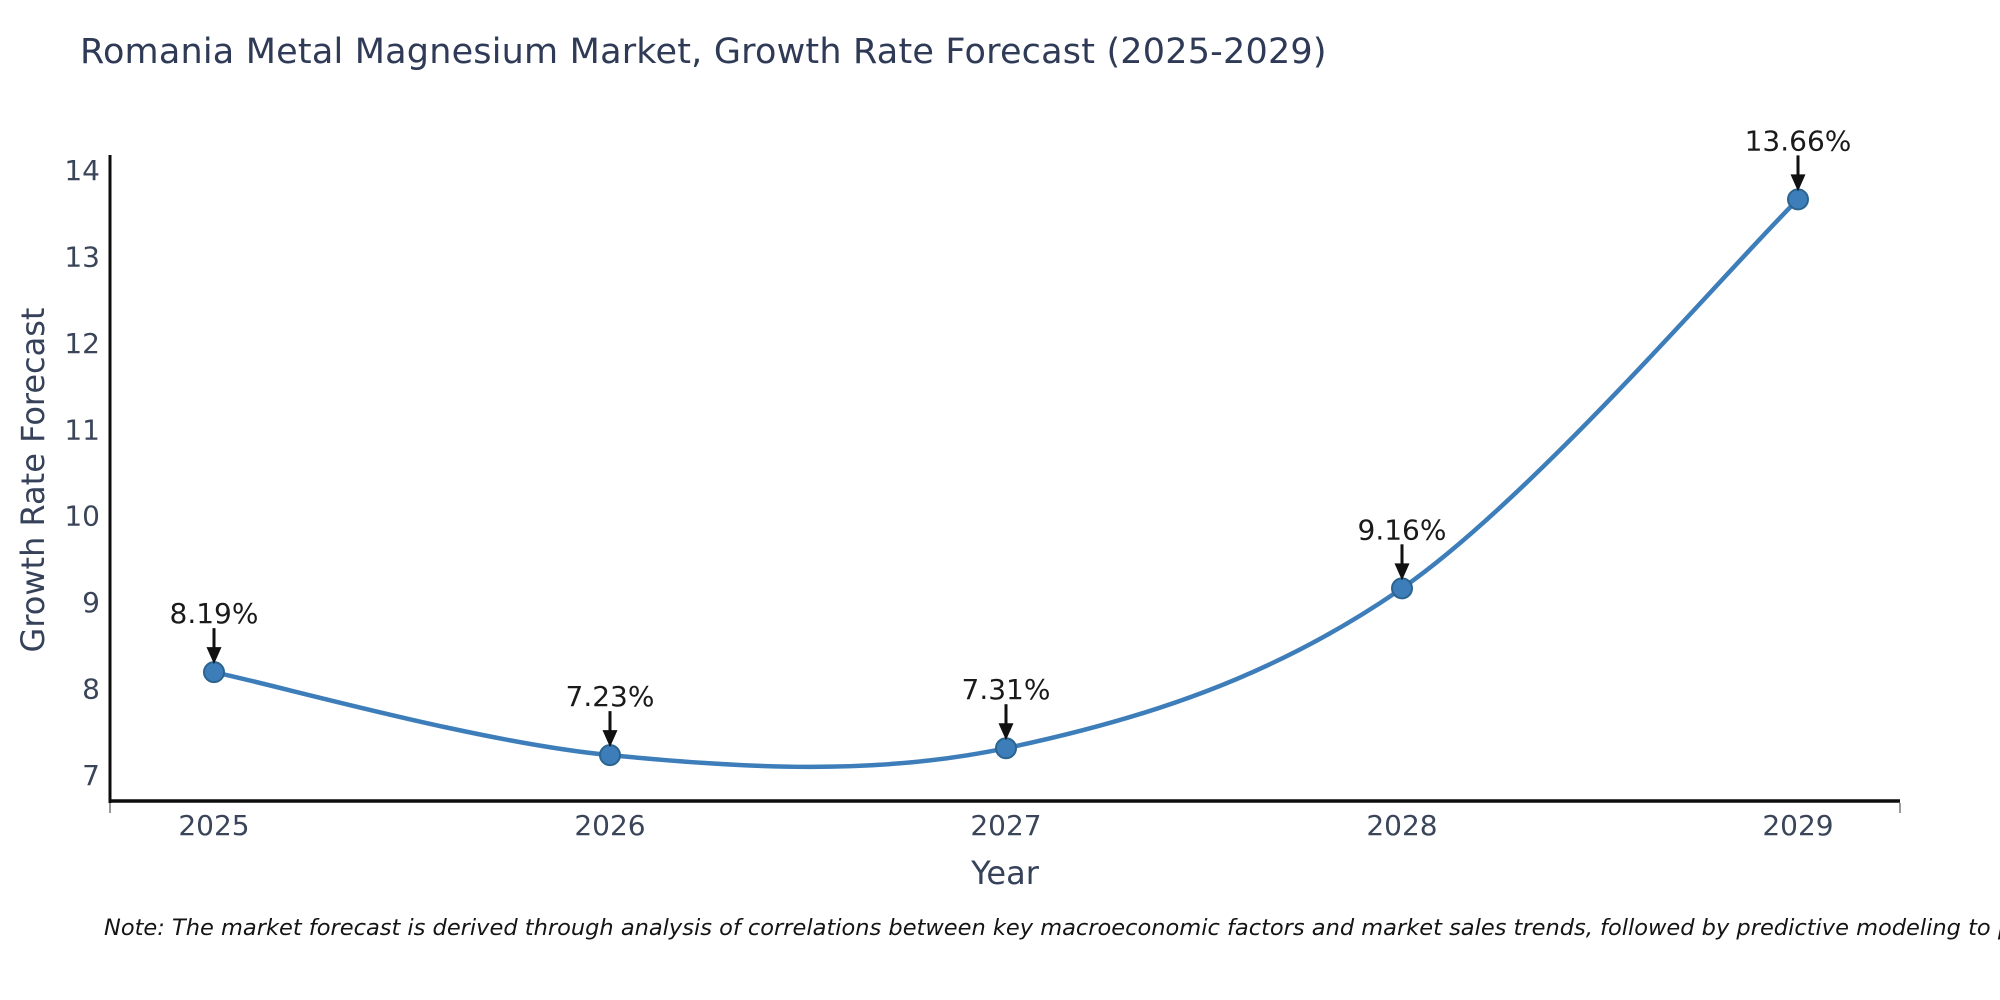 Image resolution: width=2000 pixels, height=1000 pixels. What do you see at coordinates (91, 602) in the screenshot?
I see `y-tick-label: 9` at bounding box center [91, 602].